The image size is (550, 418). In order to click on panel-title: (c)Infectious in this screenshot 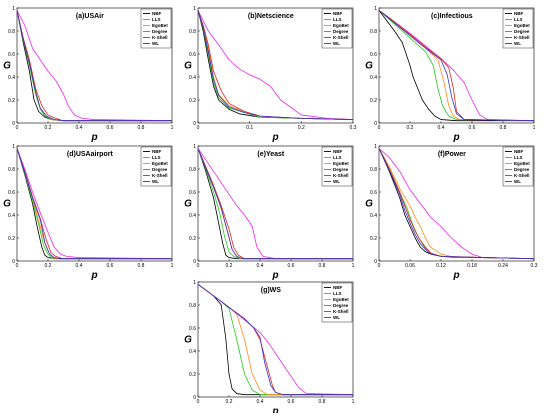, I will do `click(452, 16)`.